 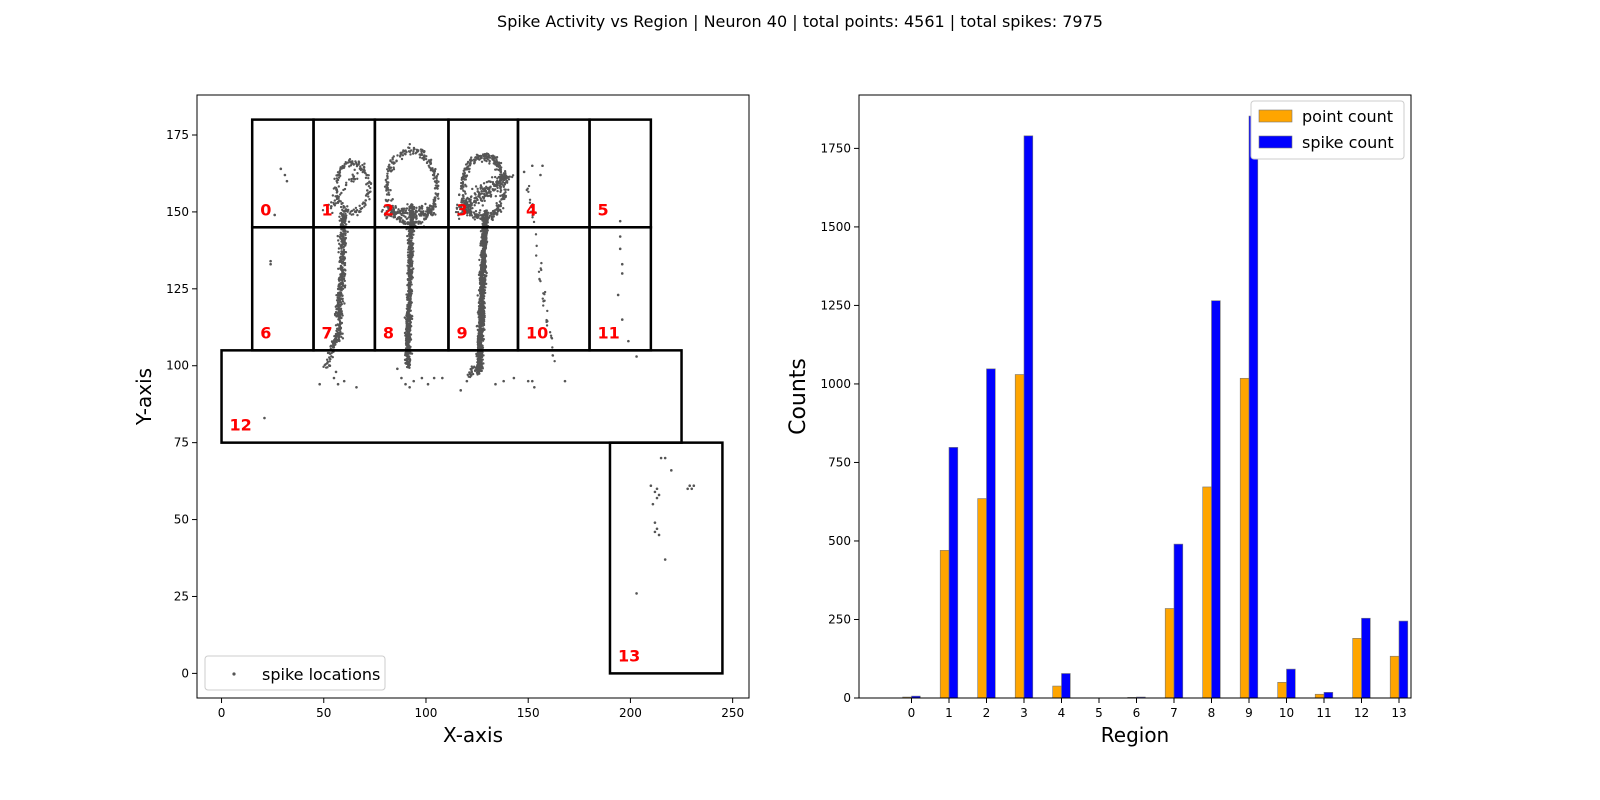 What do you see at coordinates (839, 619) in the screenshot?
I see `y-tick-label: 250` at bounding box center [839, 619].